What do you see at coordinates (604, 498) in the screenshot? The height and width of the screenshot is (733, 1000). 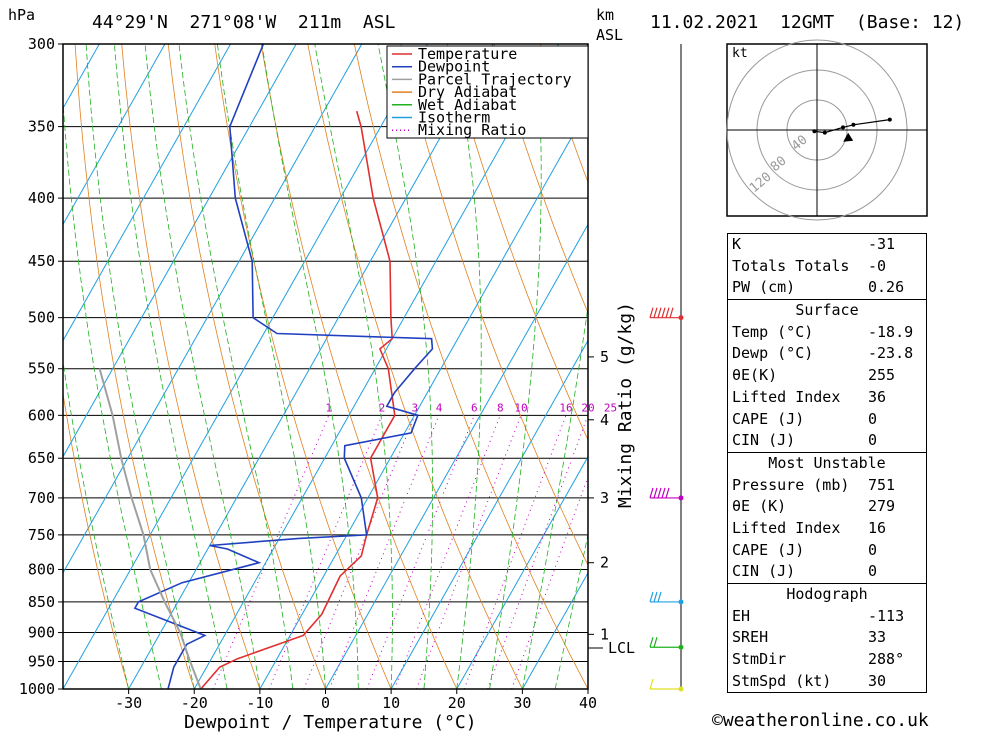 I see `km-tick-3: 3` at bounding box center [604, 498].